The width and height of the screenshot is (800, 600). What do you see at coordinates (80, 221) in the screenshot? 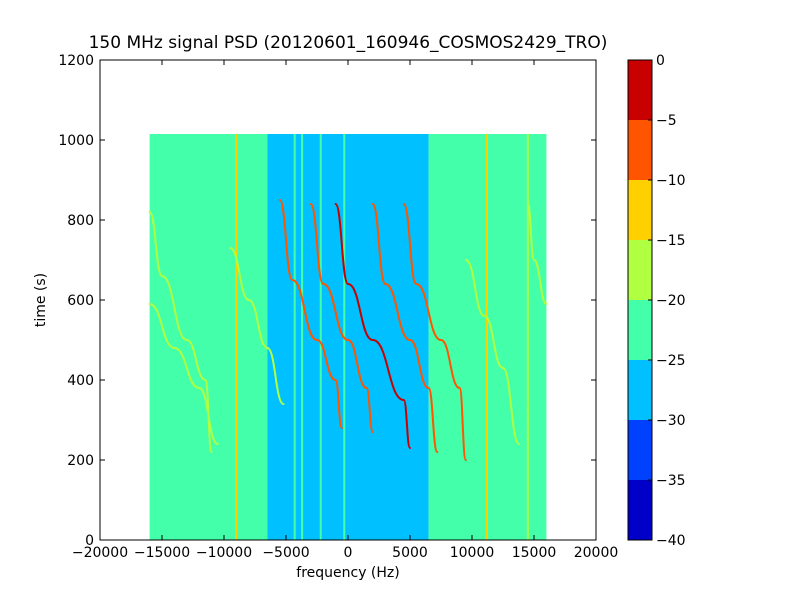
I see `y-tick-label: 800` at bounding box center [80, 221].